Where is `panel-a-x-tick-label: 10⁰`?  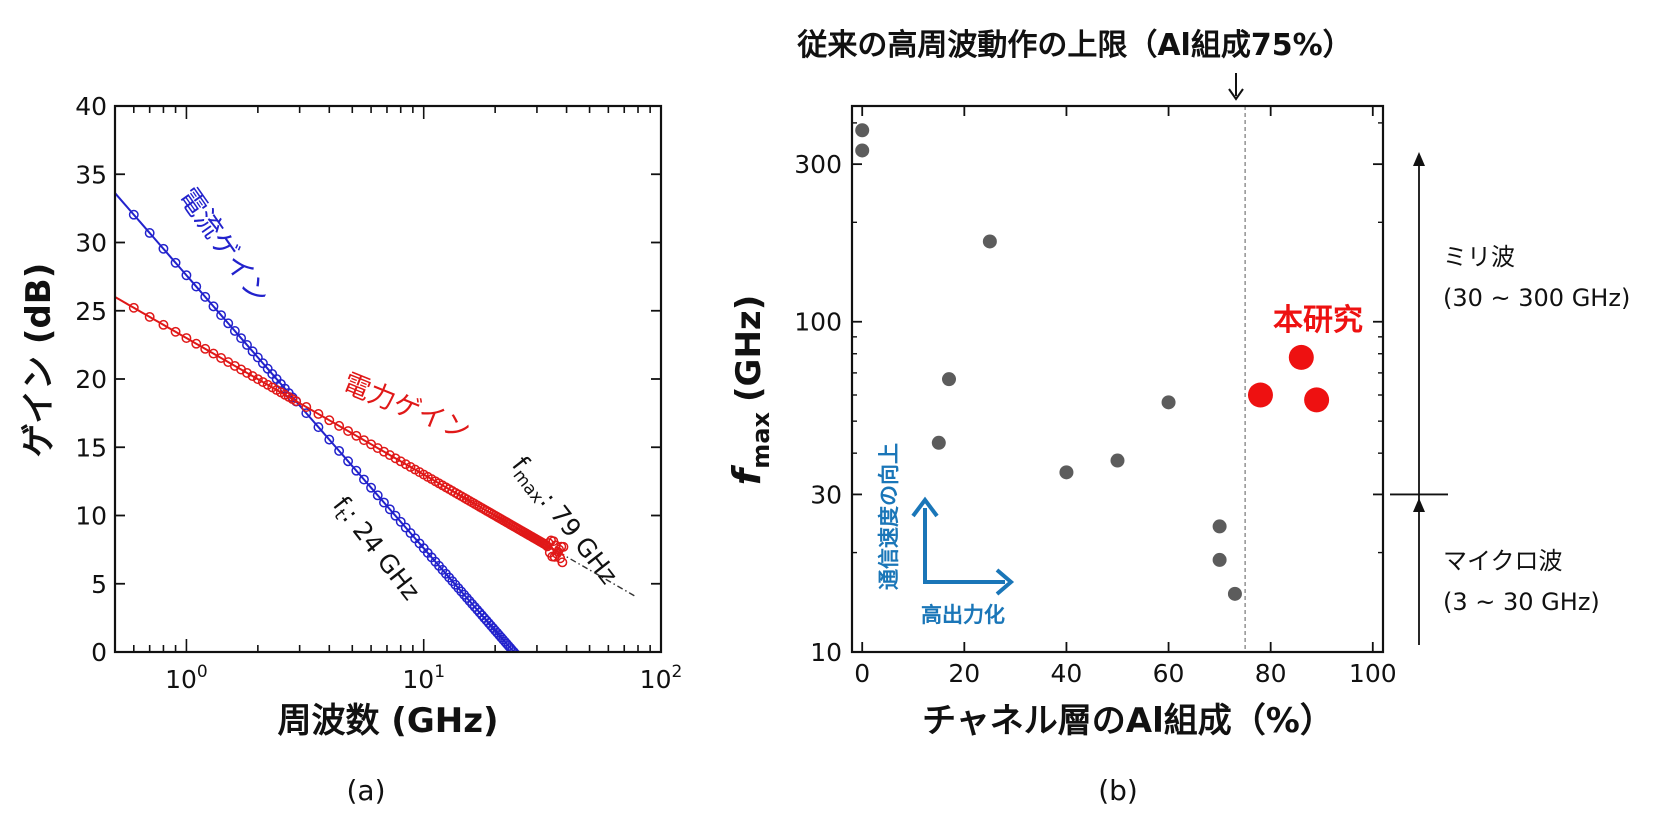 panel-a-x-tick-label: 10⁰ is located at coordinates (186, 678).